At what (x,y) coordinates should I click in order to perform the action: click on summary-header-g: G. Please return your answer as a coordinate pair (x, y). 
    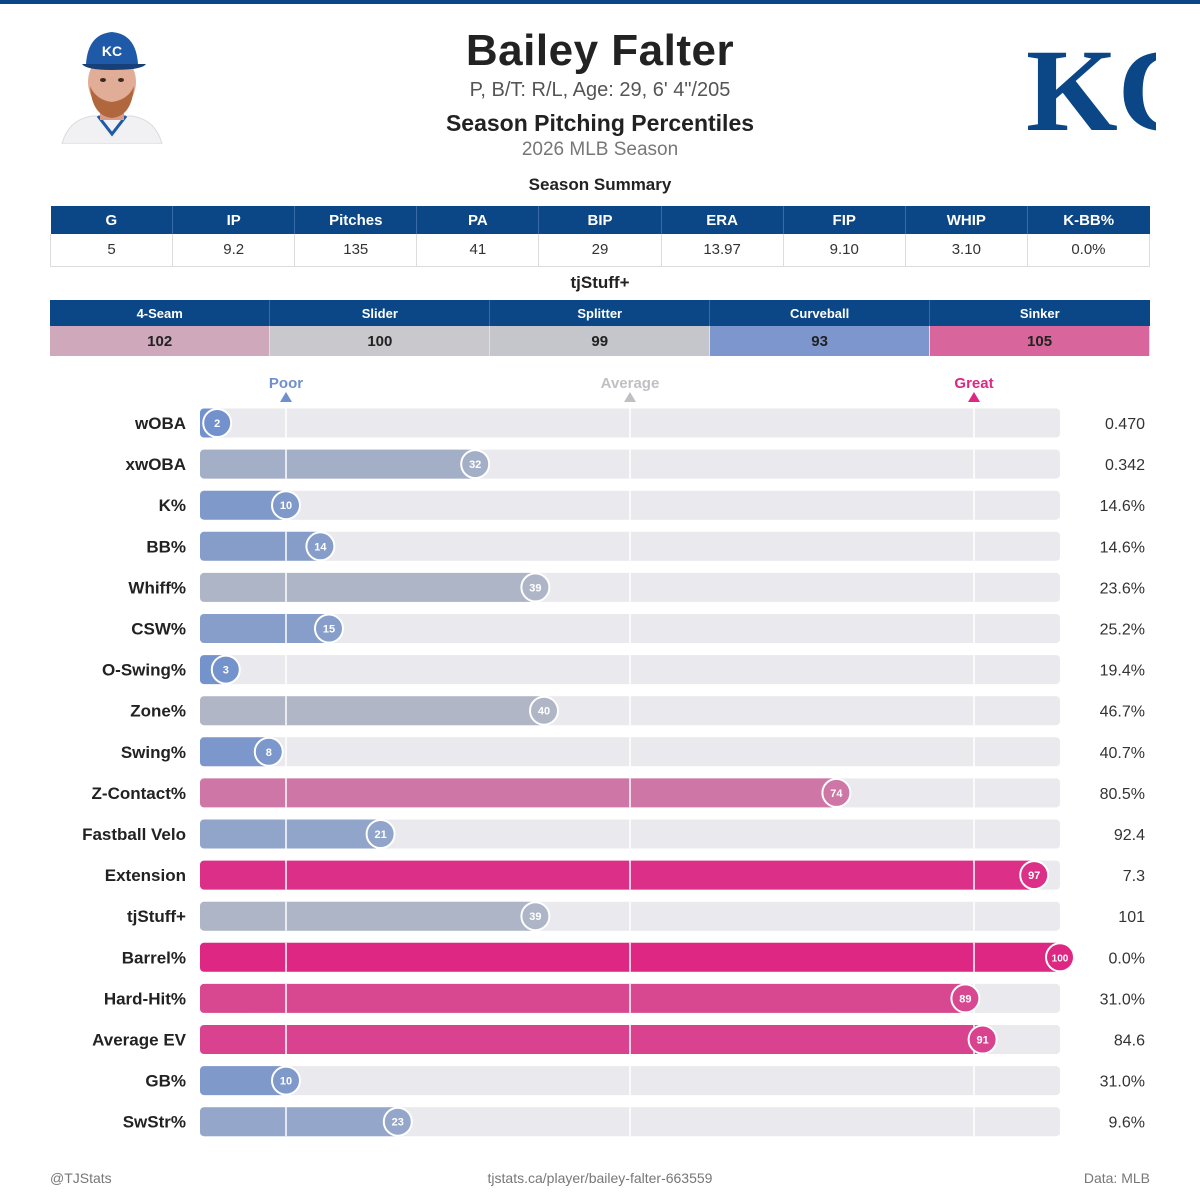
    Looking at the image, I should click on (112, 220).